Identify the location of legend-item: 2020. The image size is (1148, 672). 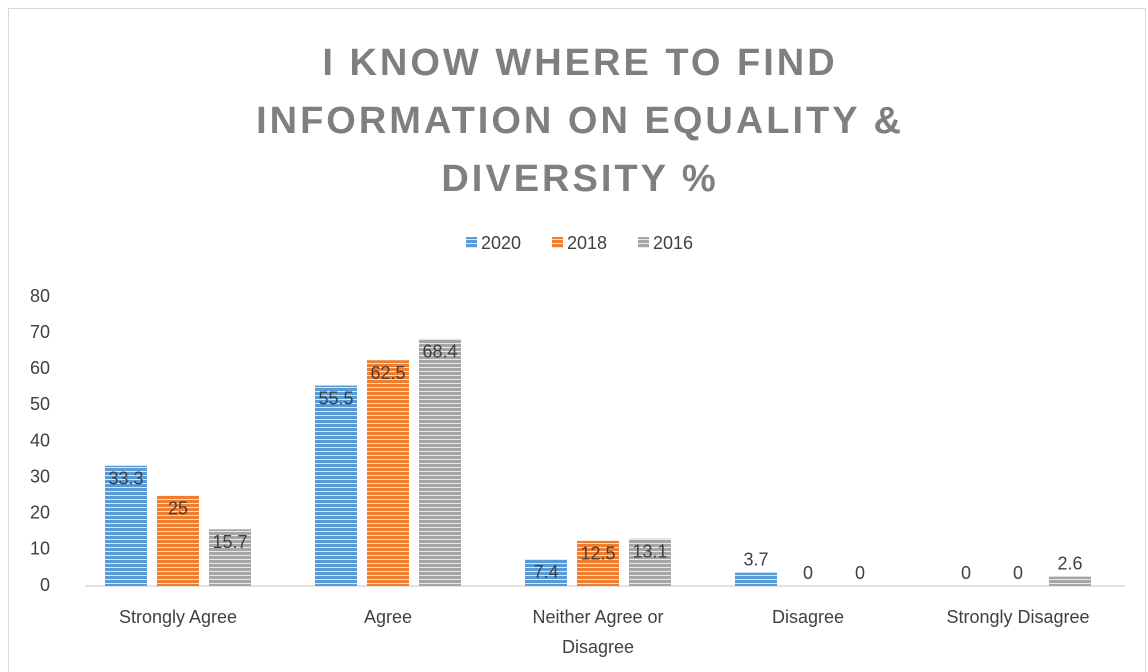
(493, 243).